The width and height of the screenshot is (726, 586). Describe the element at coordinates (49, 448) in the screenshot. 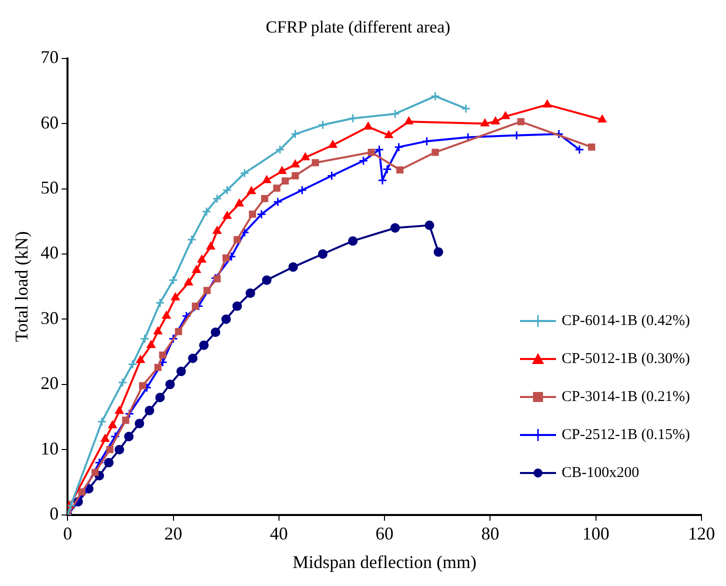

I see `y-tick-label: 10` at that location.